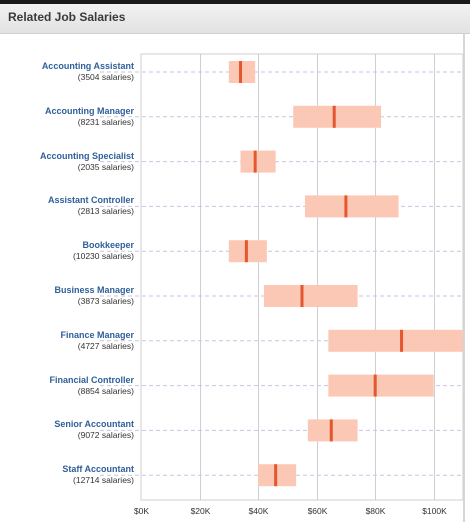  Describe the element at coordinates (141, 511) in the screenshot. I see `x-tick-label: $0K` at that location.